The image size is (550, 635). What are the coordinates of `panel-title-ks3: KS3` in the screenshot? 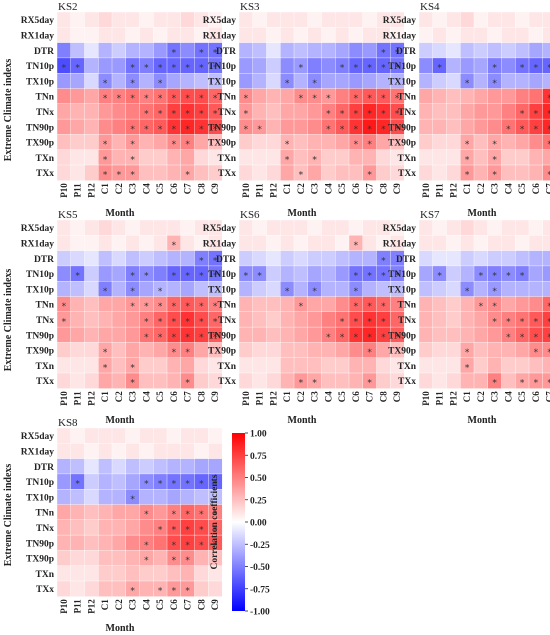 It's located at (250, 7).